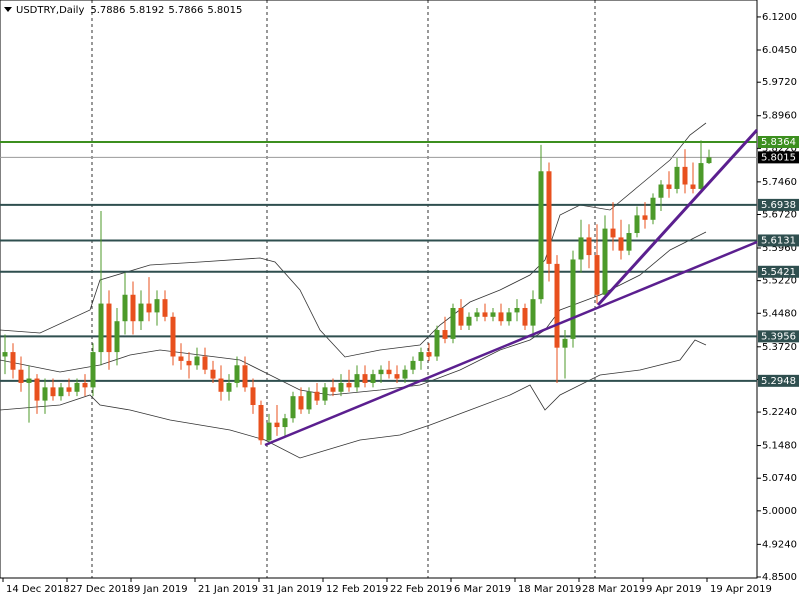 The image size is (800, 600). I want to click on level-label: 5.5421, so click(778, 272).